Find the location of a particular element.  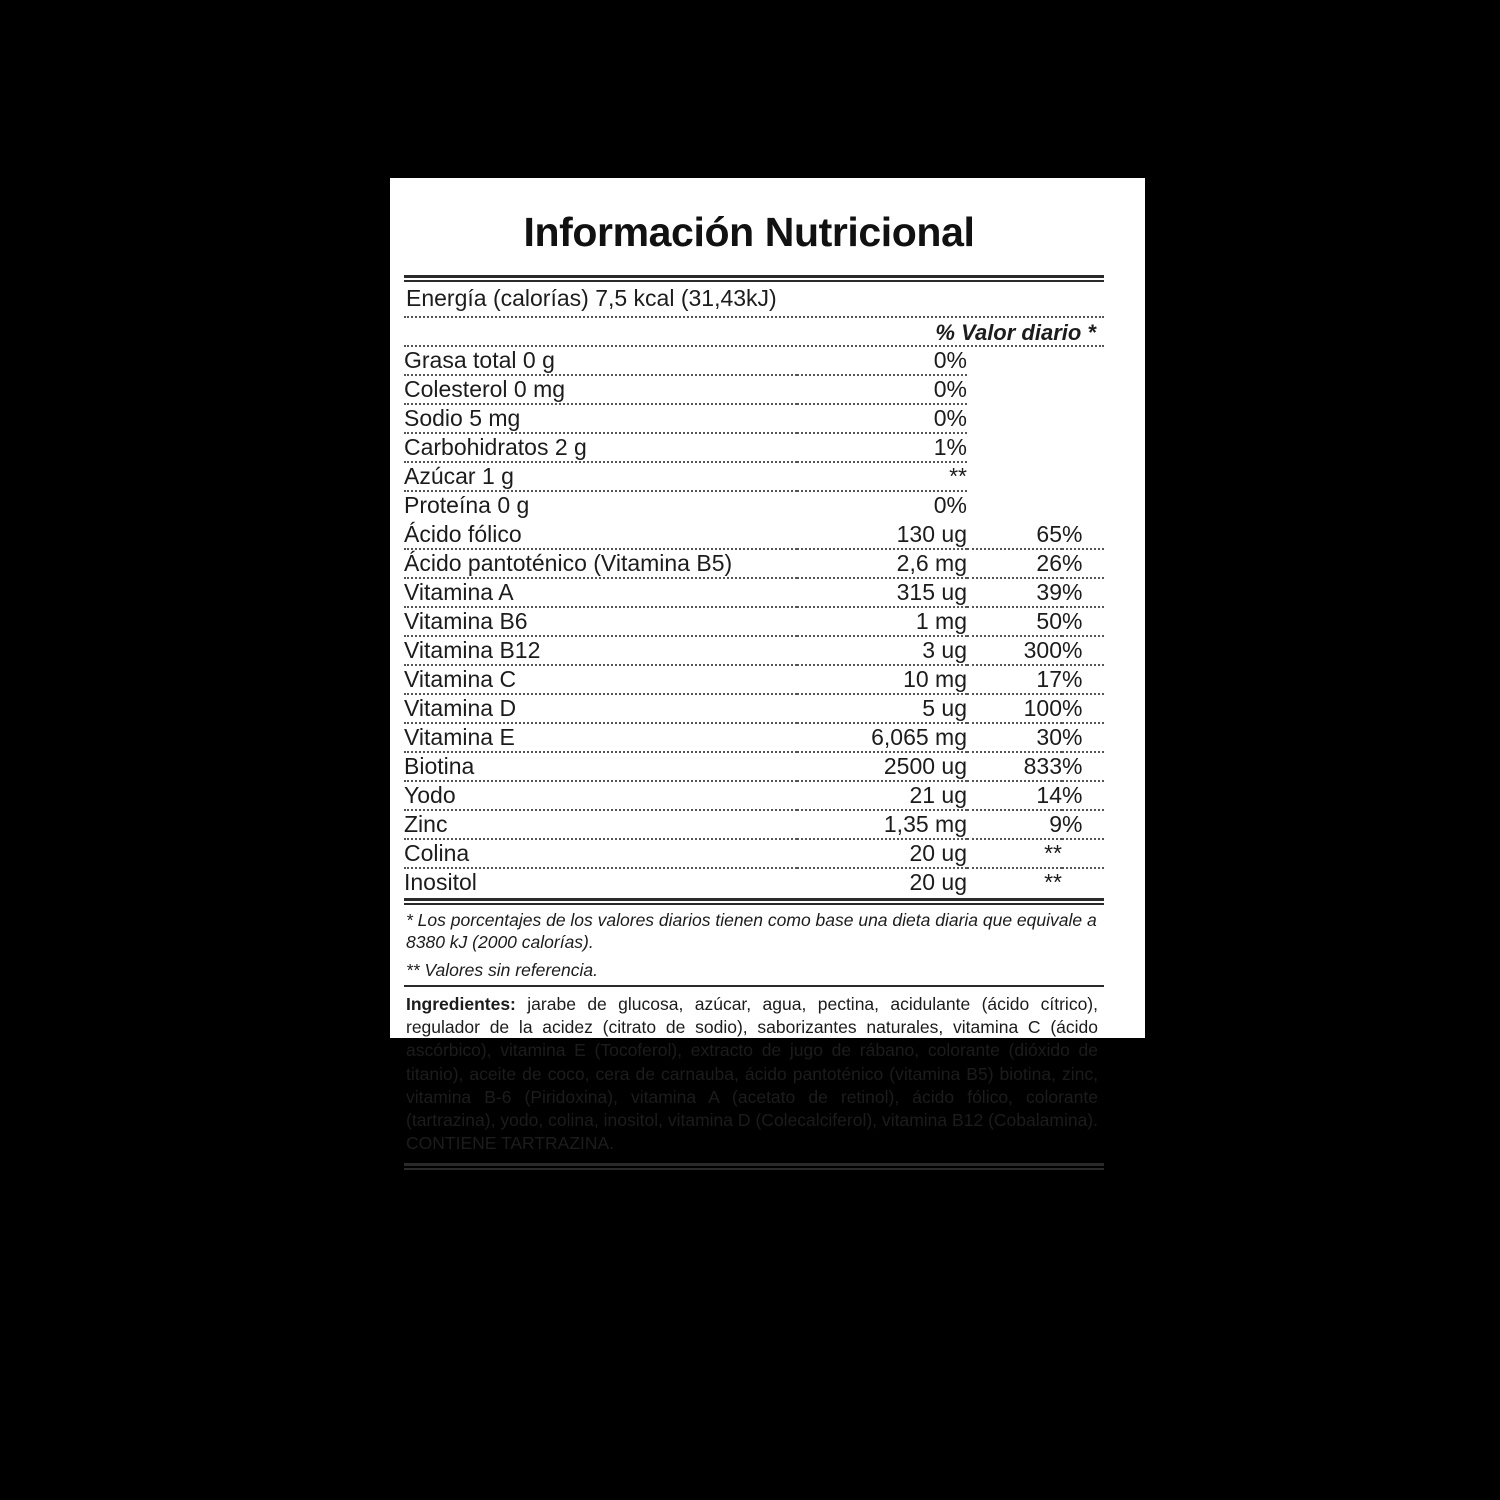

table-row: Sodio 5 mg 0% is located at coordinates (754, 419).